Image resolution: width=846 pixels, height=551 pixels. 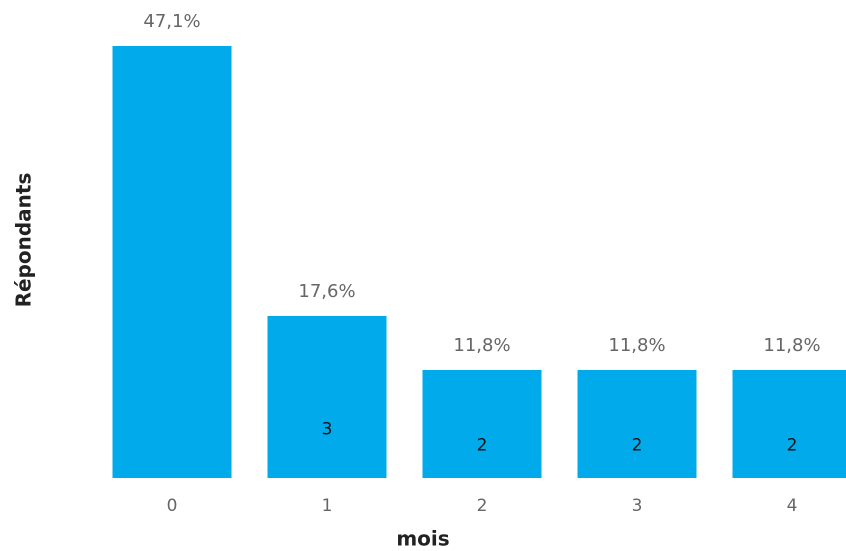 What do you see at coordinates (482, 506) in the screenshot?
I see `x-tick-label: 2` at bounding box center [482, 506].